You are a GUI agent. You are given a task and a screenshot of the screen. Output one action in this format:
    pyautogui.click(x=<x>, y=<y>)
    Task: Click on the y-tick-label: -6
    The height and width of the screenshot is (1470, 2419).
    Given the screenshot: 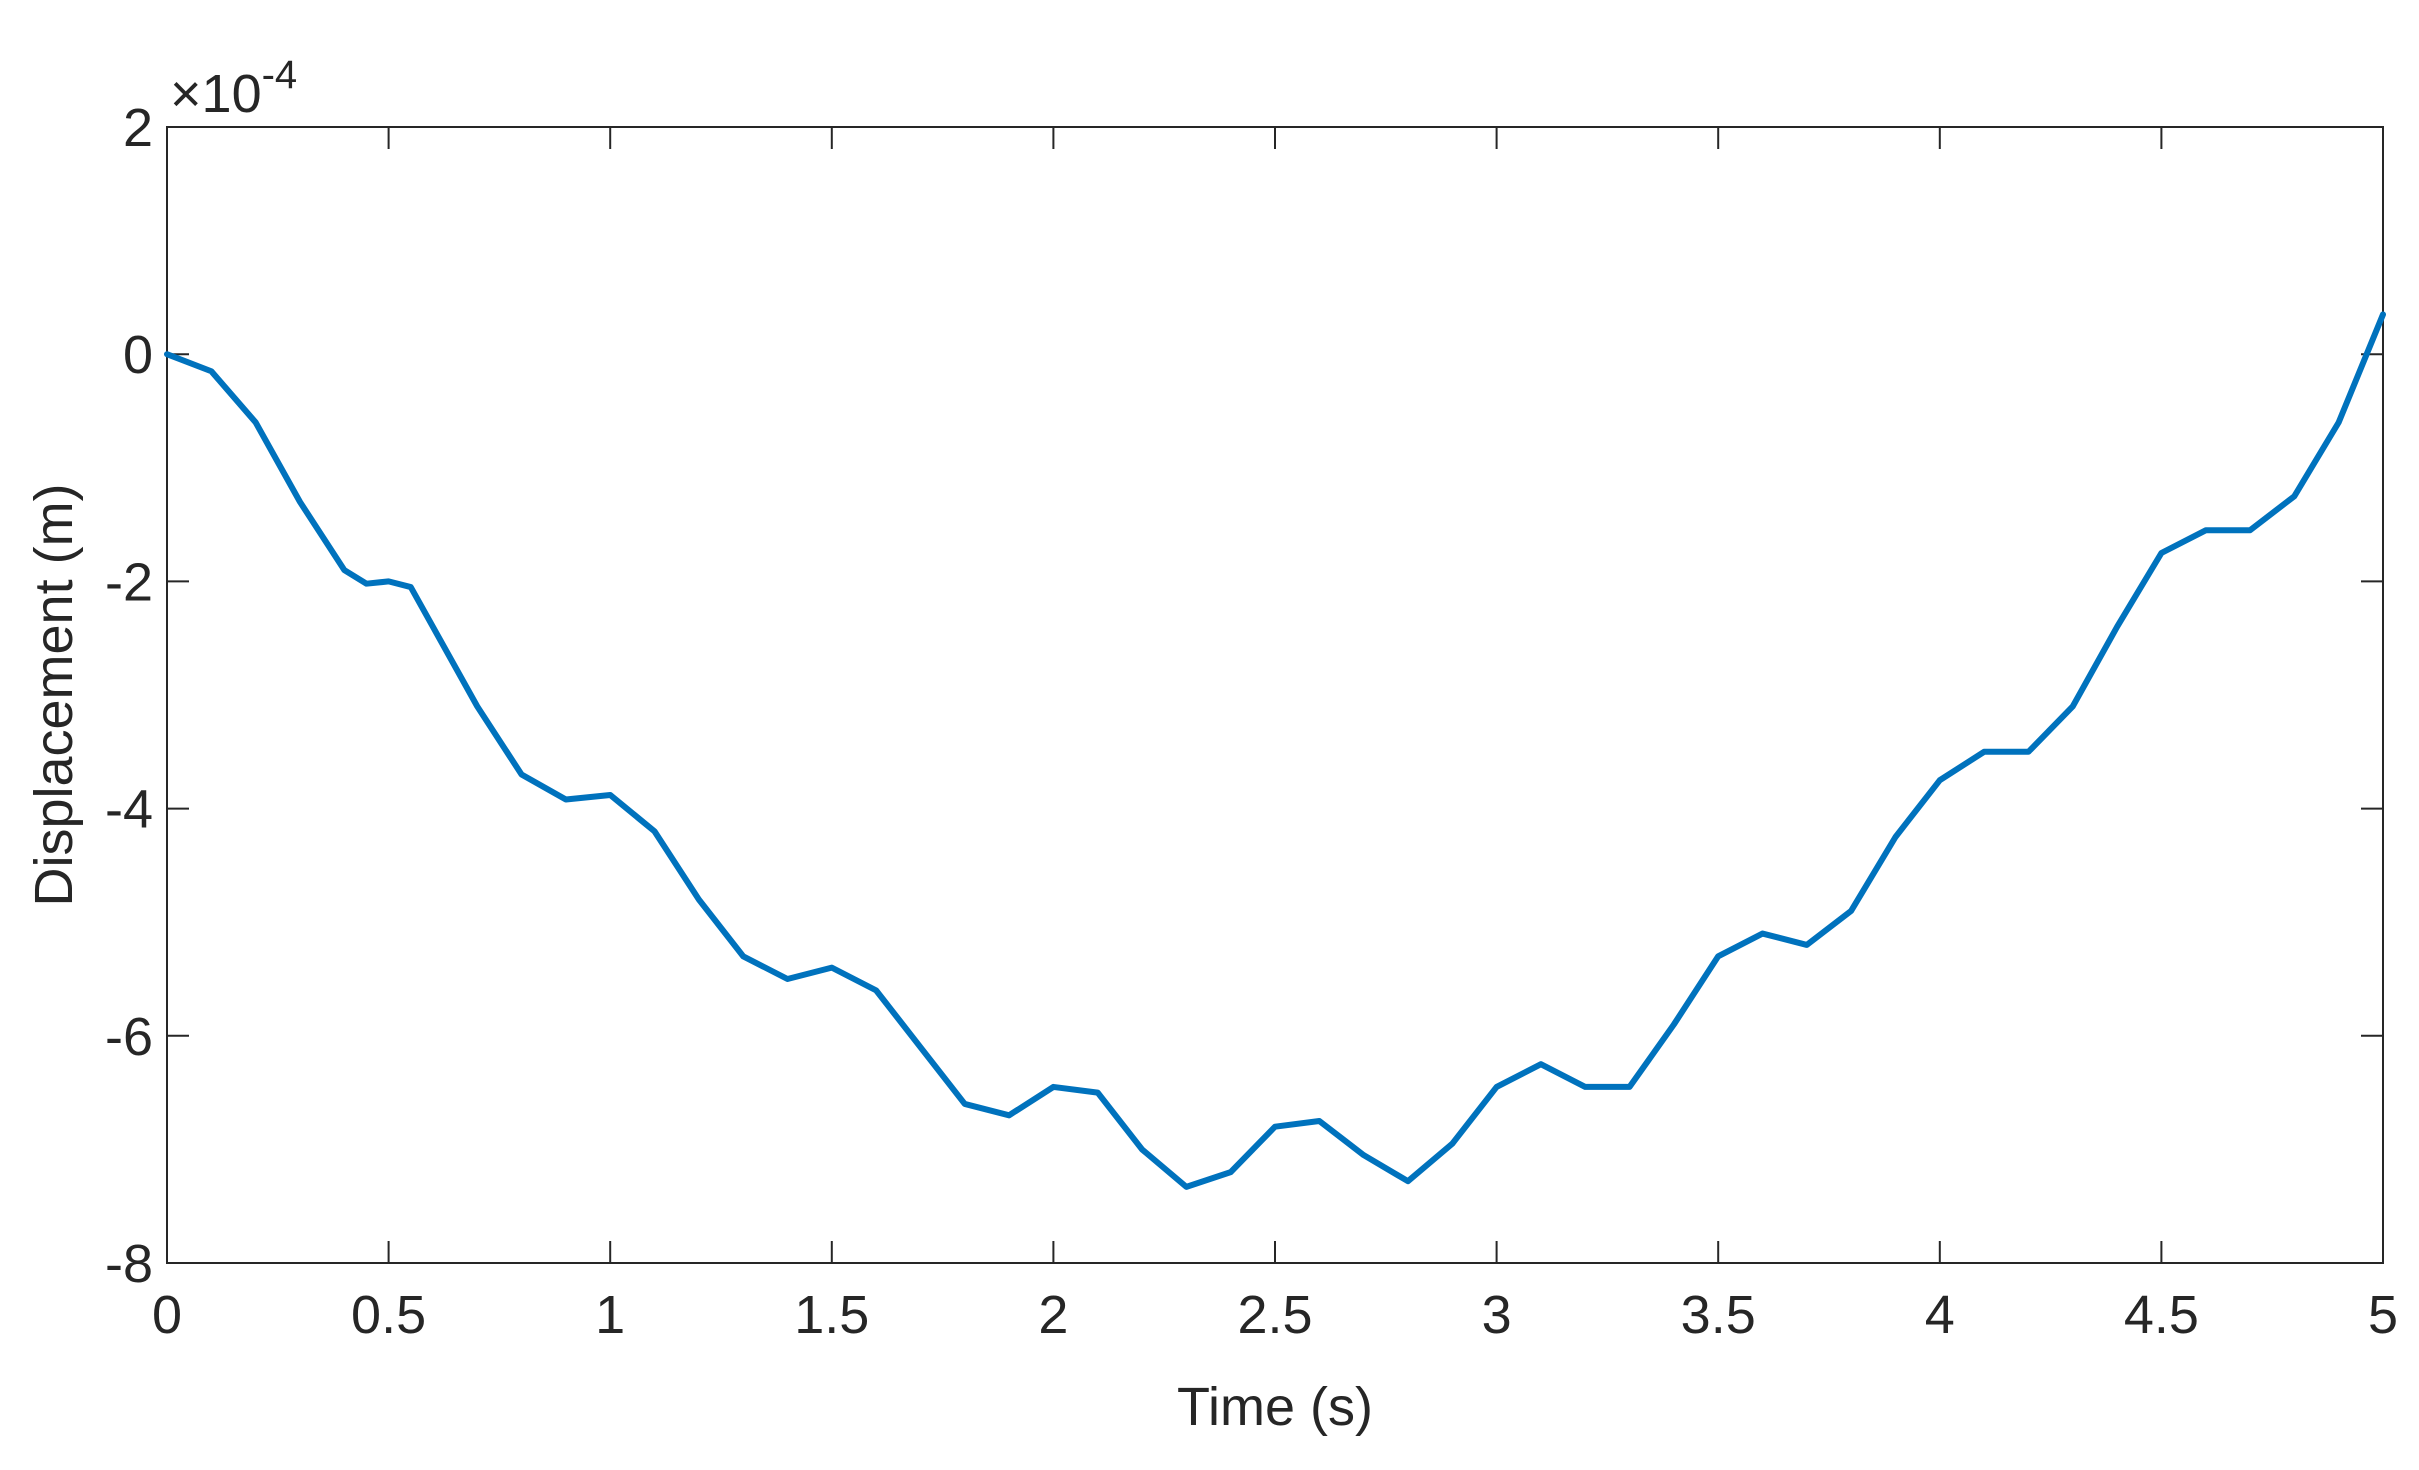 What is the action you would take?
    pyautogui.click(x=129, y=1037)
    